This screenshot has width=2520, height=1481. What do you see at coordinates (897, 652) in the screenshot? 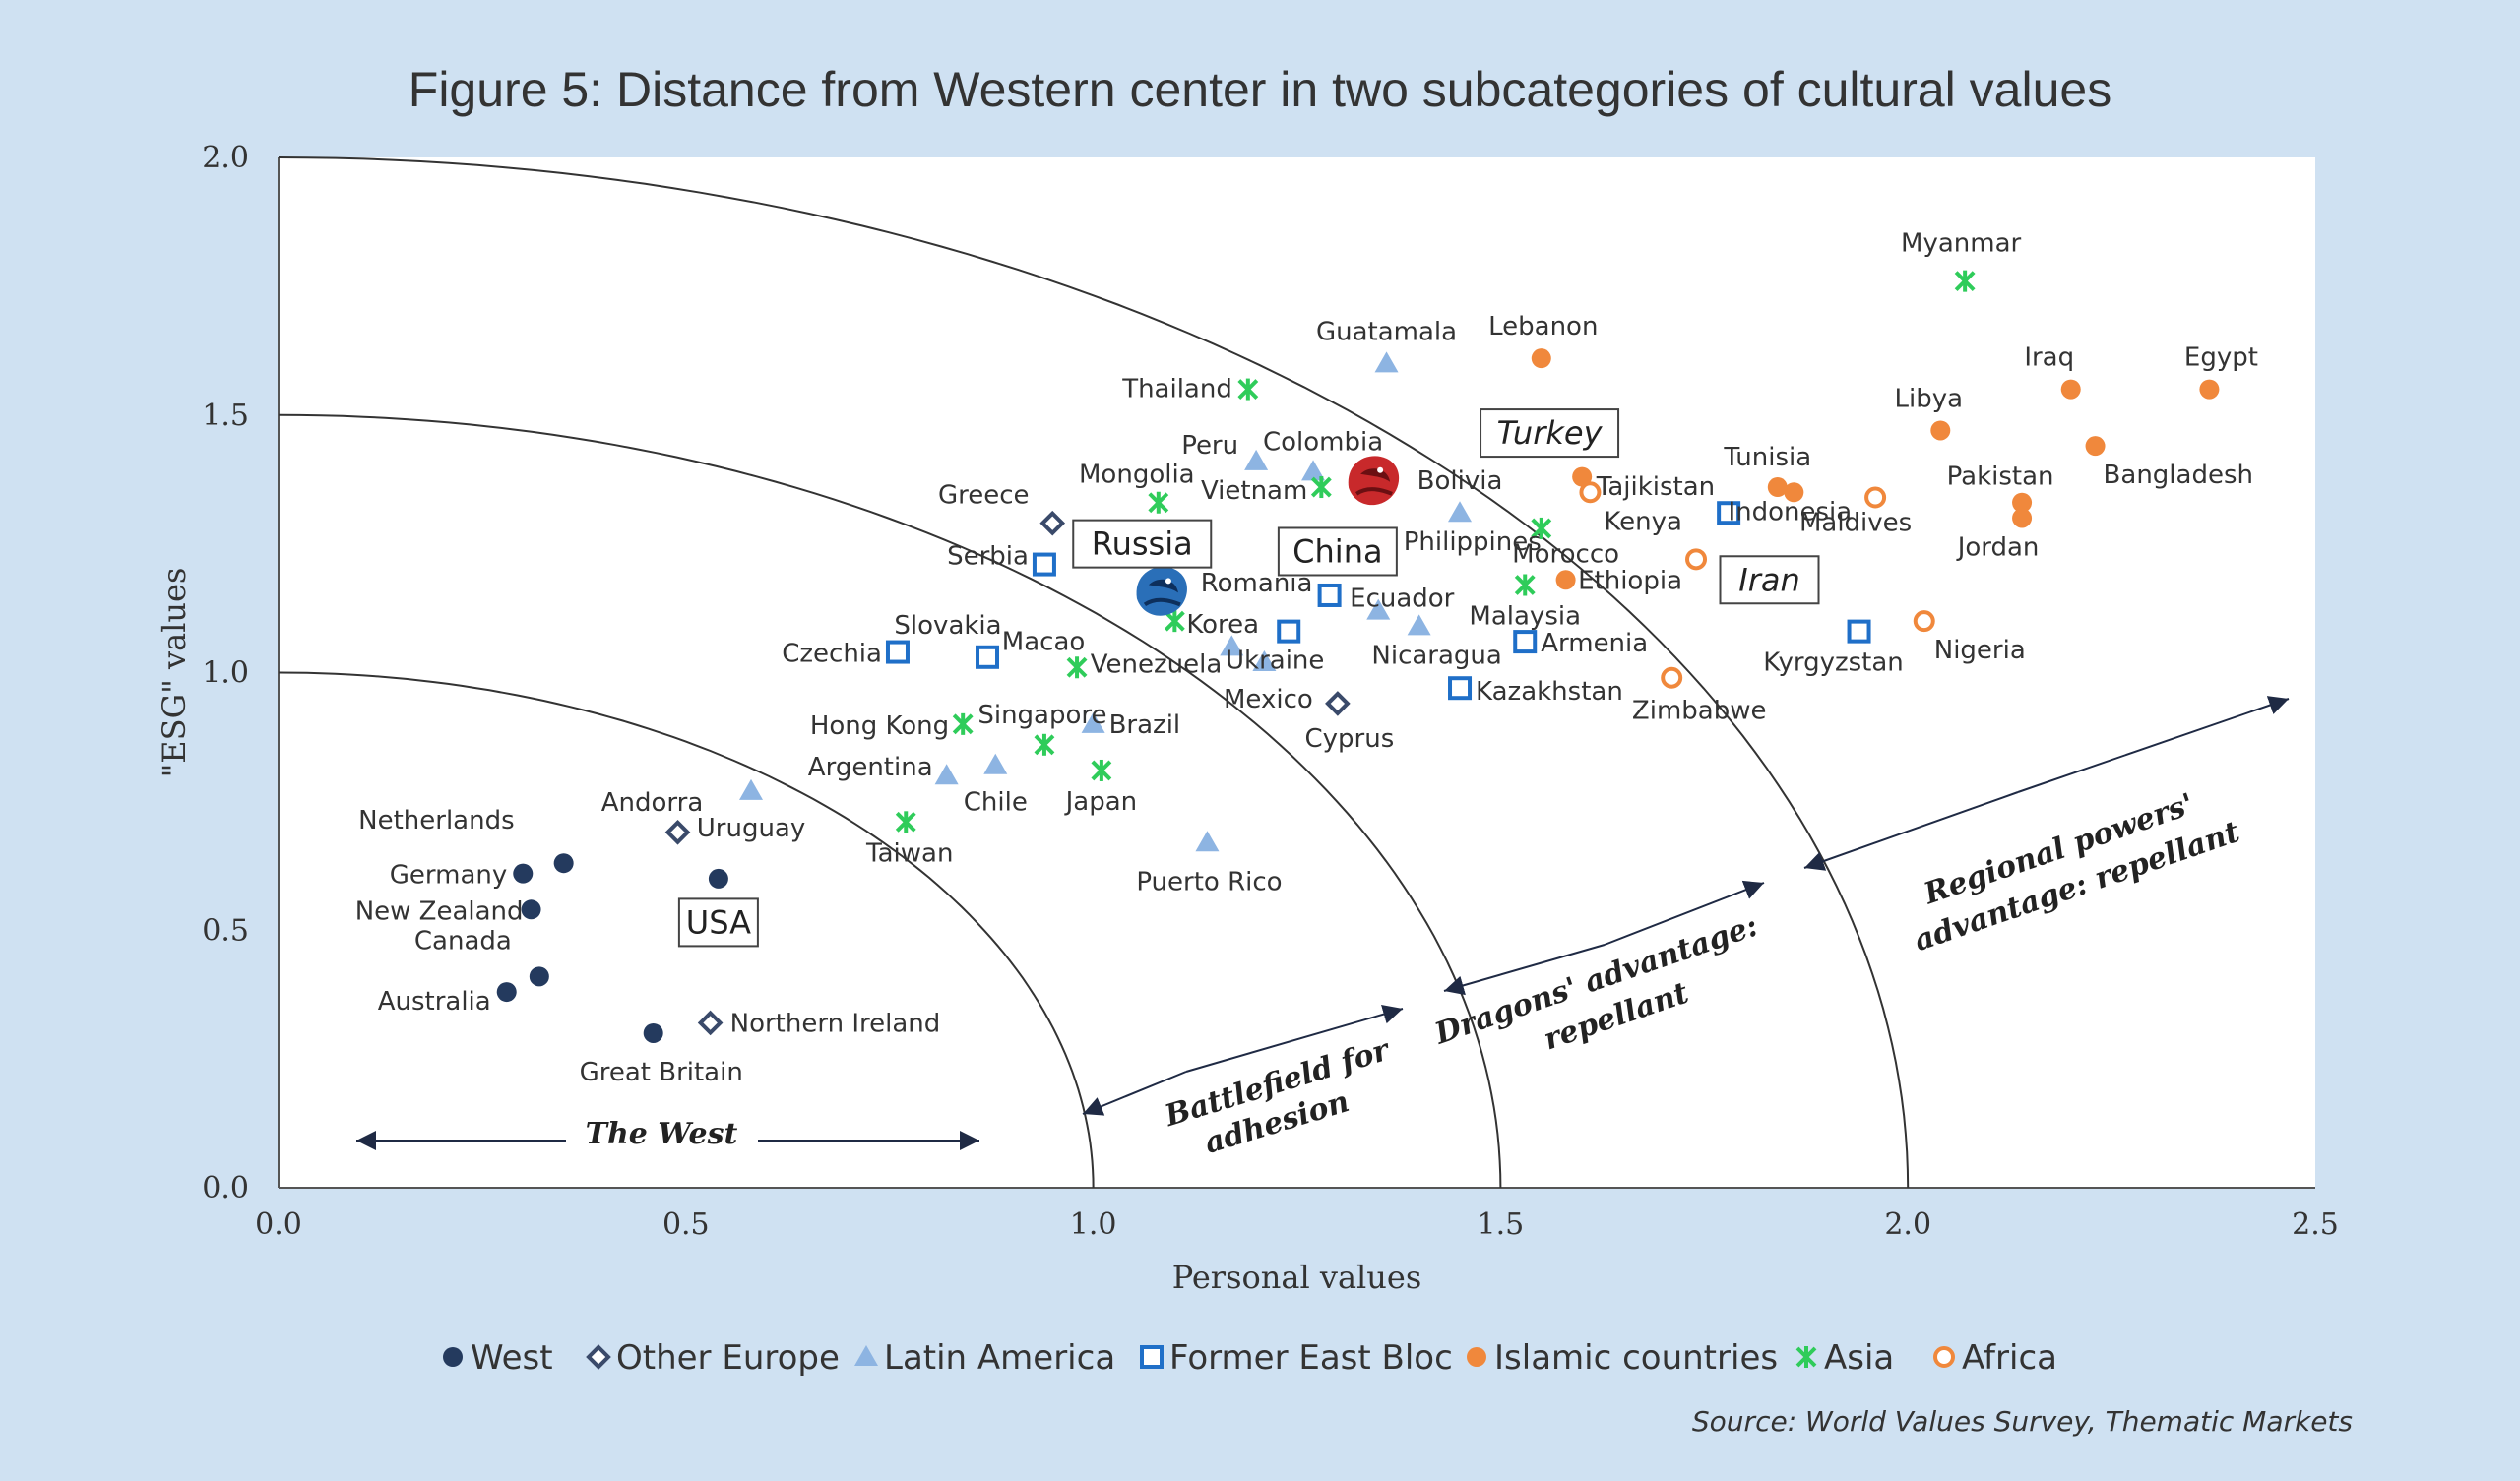
I see `point-czechia` at bounding box center [897, 652].